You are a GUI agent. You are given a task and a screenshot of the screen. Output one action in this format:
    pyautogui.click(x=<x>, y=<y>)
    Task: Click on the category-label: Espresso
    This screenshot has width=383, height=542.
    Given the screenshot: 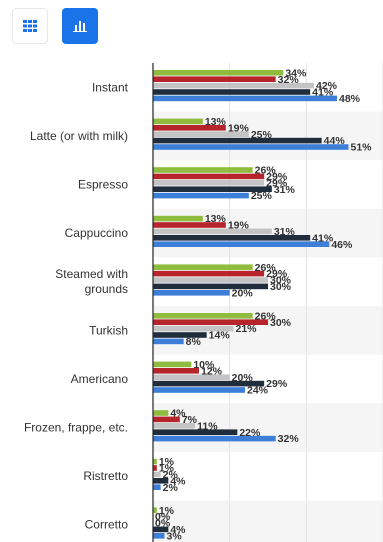 What is the action you would take?
    pyautogui.click(x=103, y=185)
    